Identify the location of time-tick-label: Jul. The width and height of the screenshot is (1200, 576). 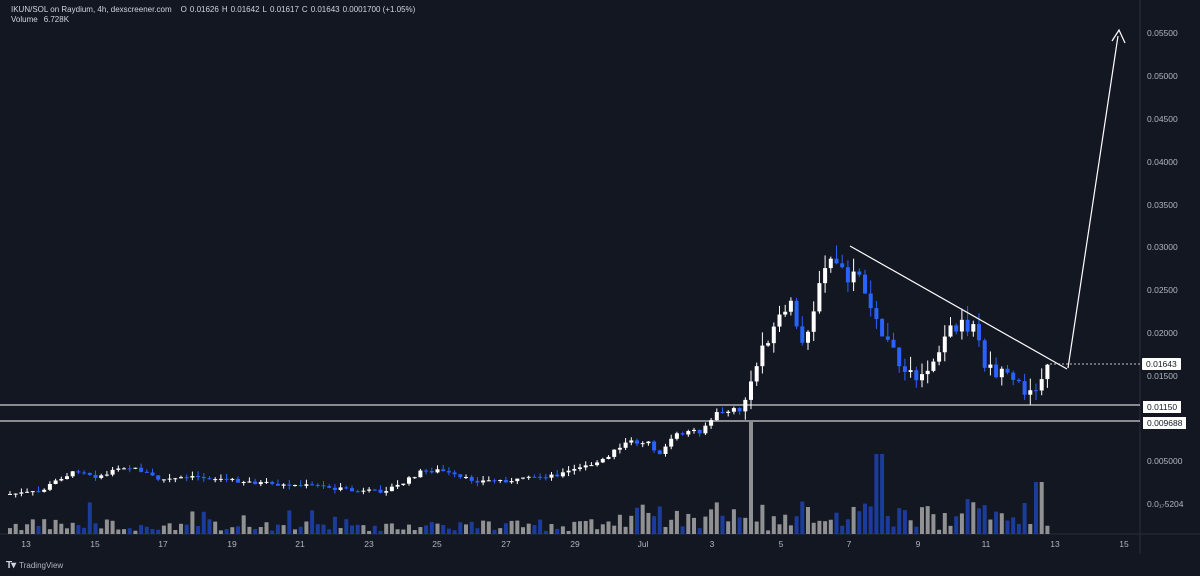
(643, 544).